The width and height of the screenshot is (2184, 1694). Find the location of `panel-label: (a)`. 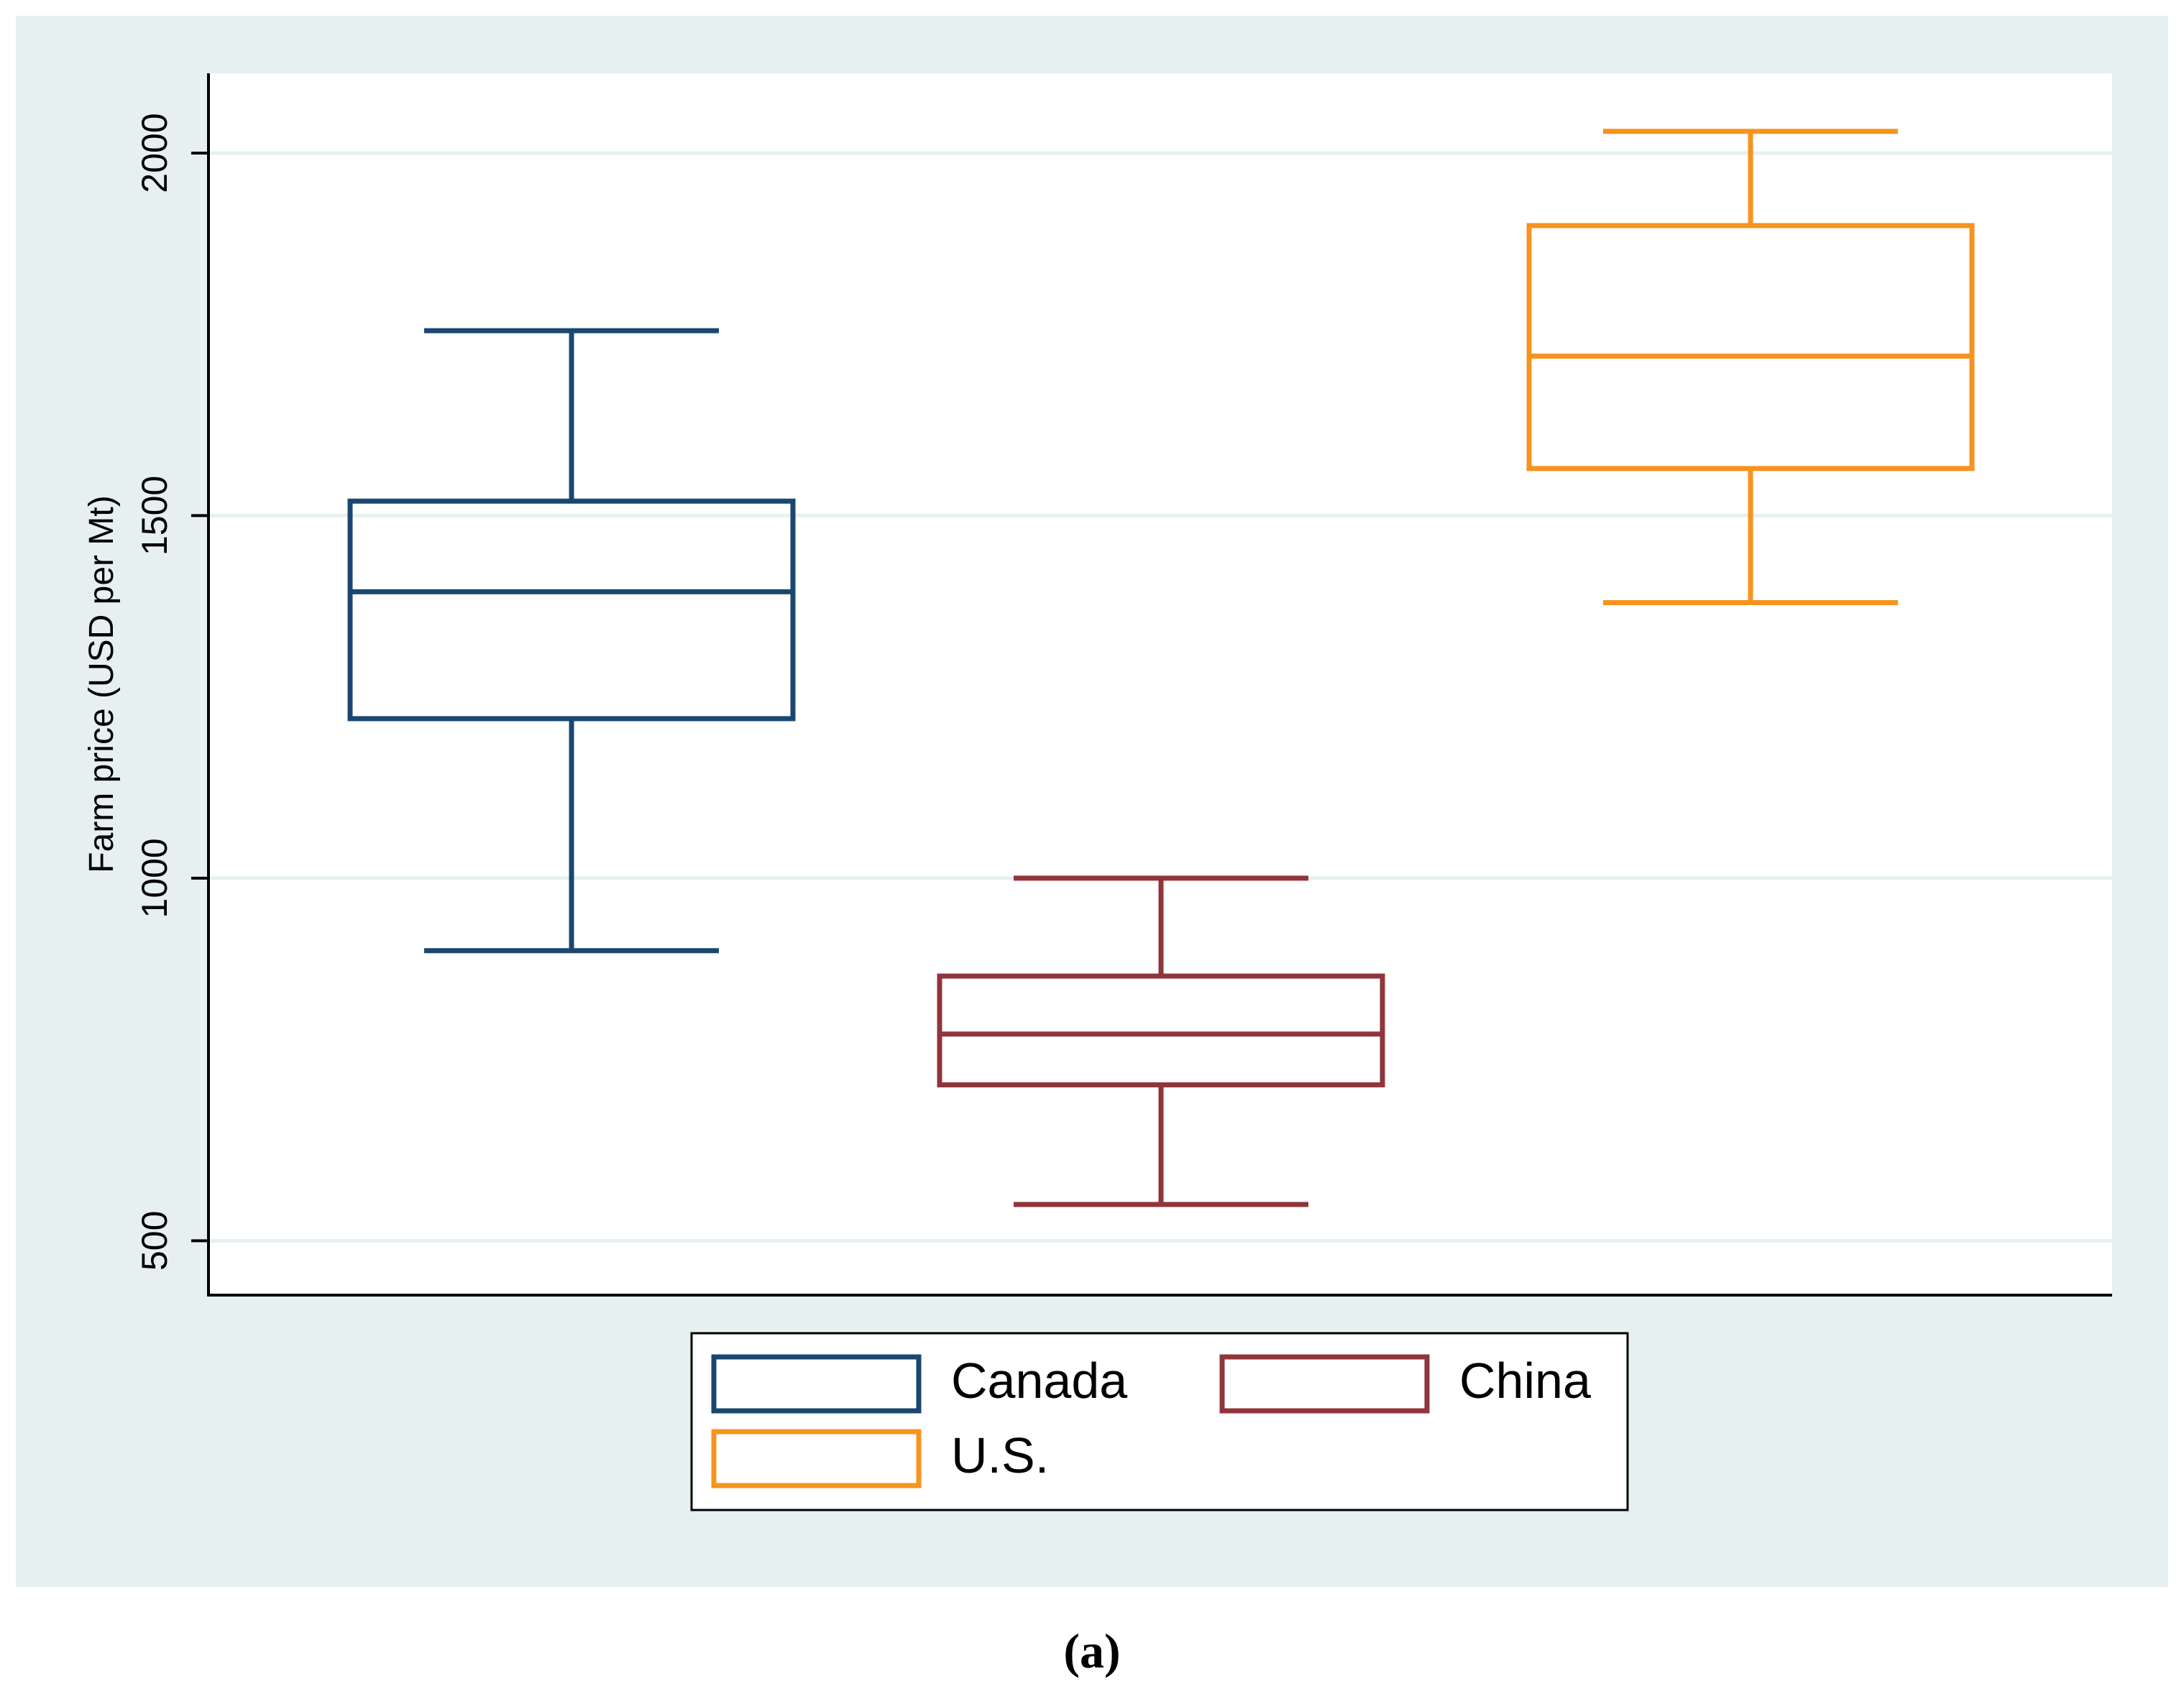

panel-label: (a) is located at coordinates (1091, 1651).